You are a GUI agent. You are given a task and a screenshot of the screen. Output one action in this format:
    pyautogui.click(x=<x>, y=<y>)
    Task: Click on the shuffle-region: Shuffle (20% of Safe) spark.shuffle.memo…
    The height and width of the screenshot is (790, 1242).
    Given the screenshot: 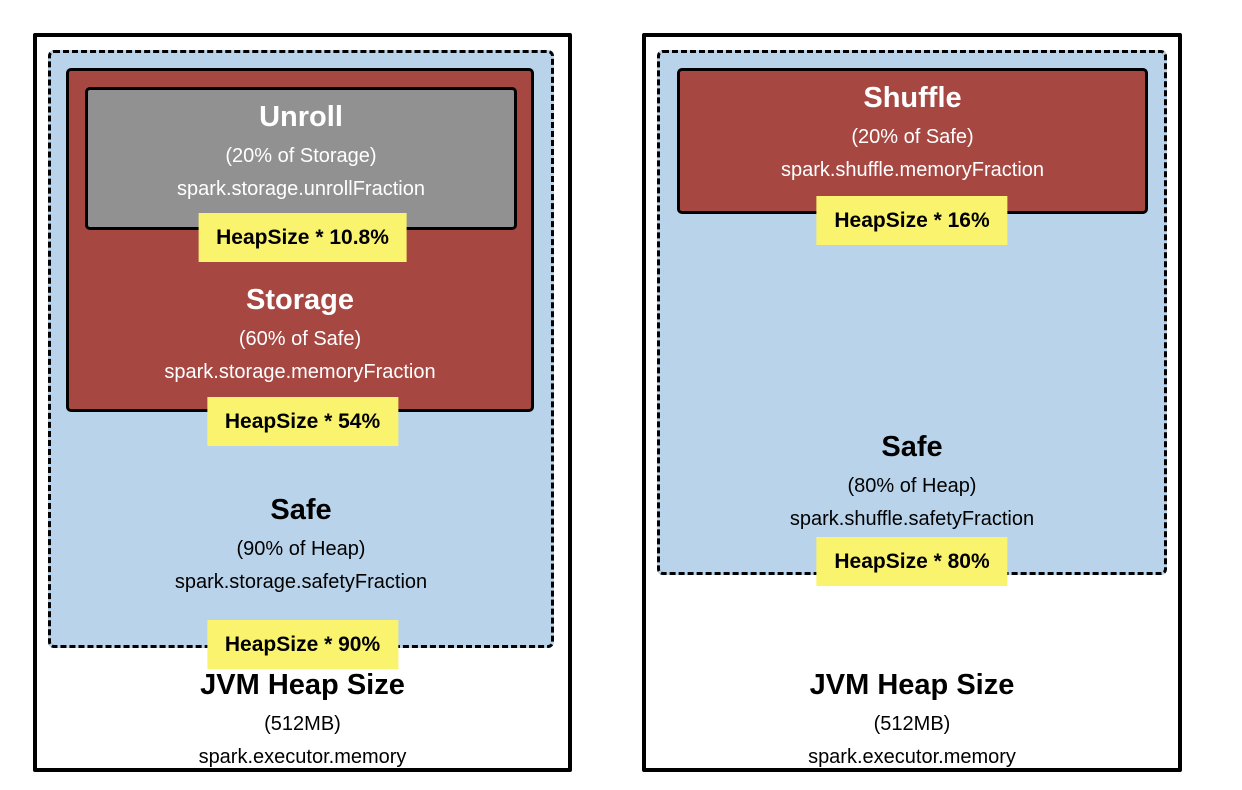 What is the action you would take?
    pyautogui.click(x=912, y=141)
    